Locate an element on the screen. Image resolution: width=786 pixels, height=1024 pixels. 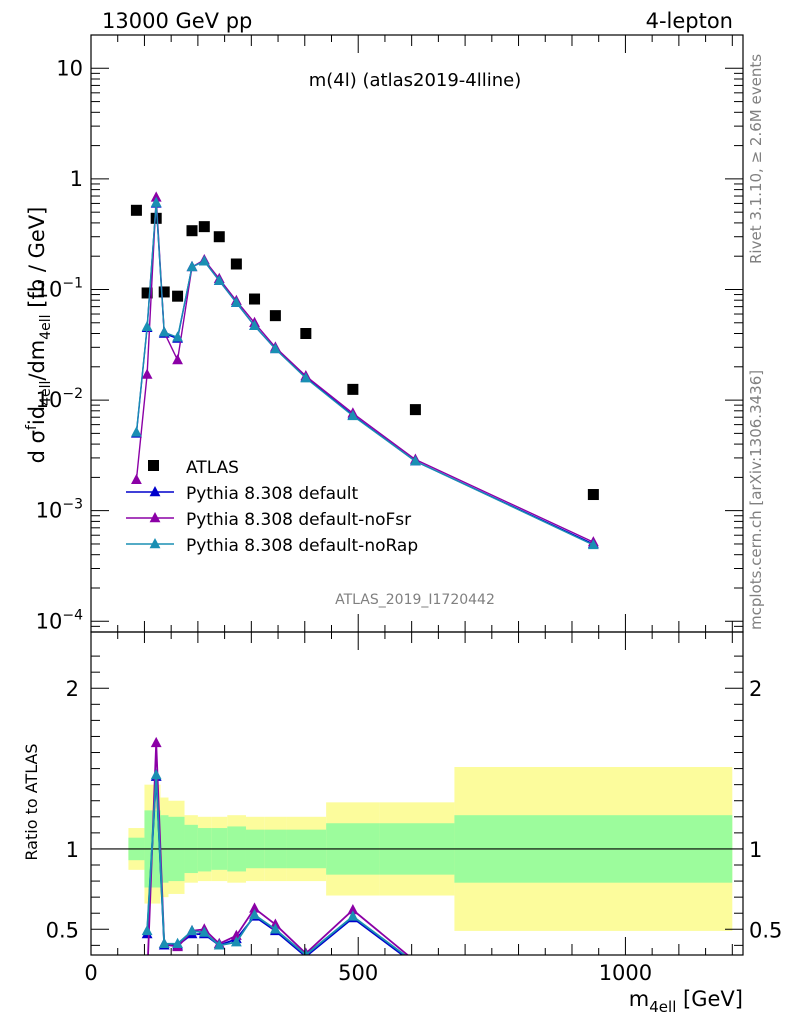
legend-item: ATLAS is located at coordinates (193, 468).